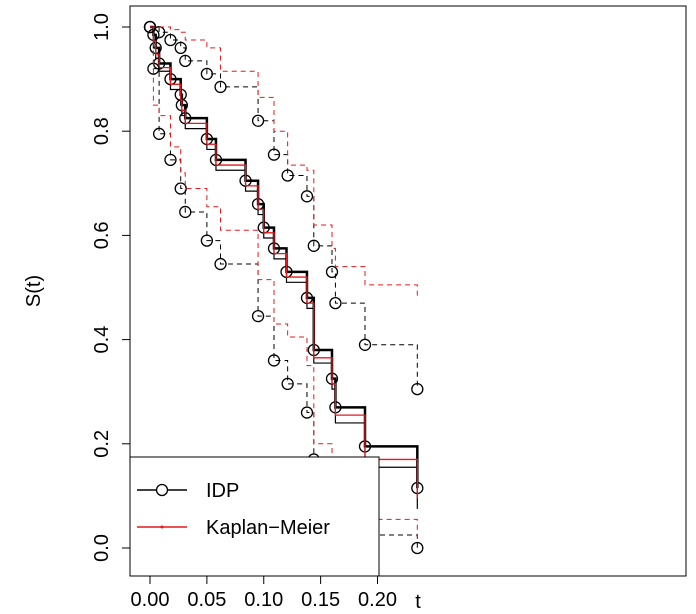  What do you see at coordinates (102, 131) in the screenshot?
I see `y-tick-label: 0.8` at bounding box center [102, 131].